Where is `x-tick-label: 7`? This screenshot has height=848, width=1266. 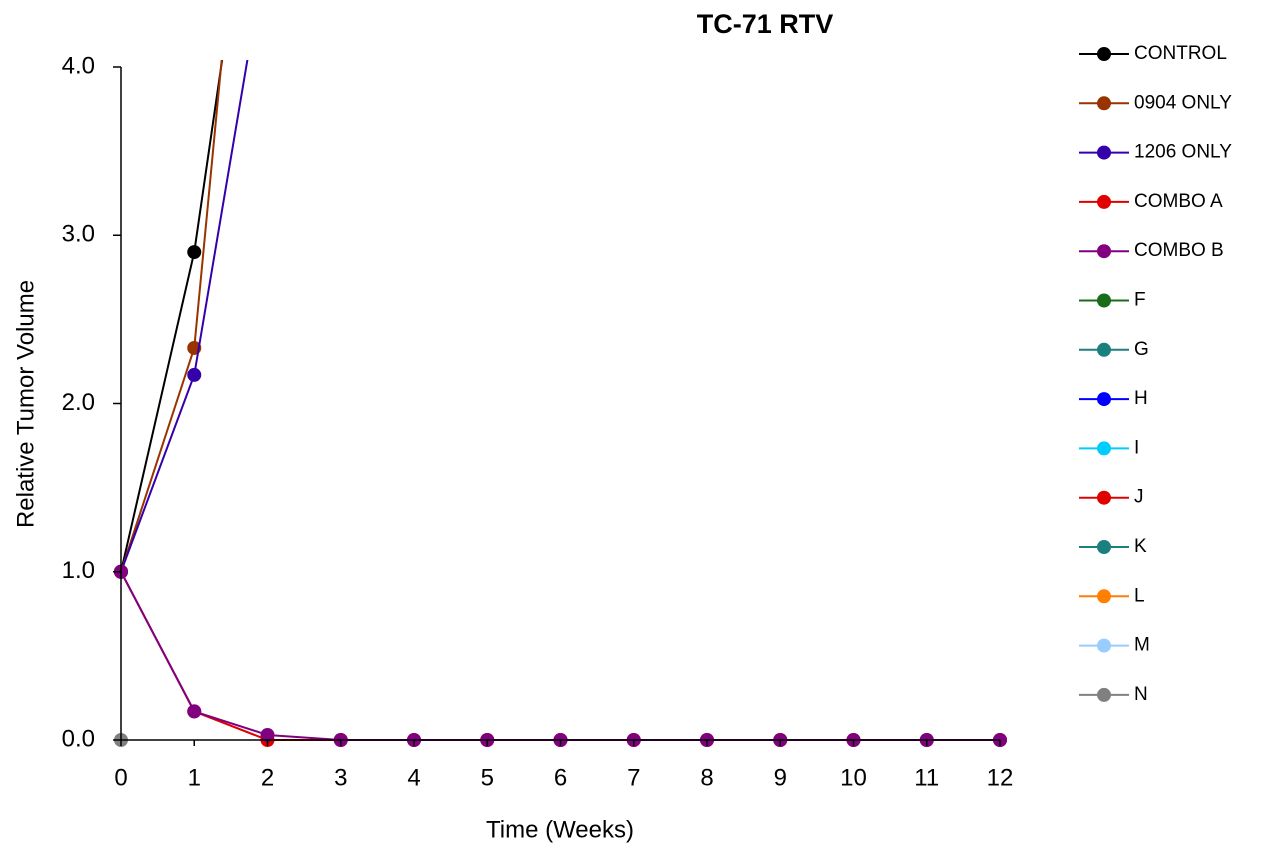
x-tick-label: 7 is located at coordinates (633, 777).